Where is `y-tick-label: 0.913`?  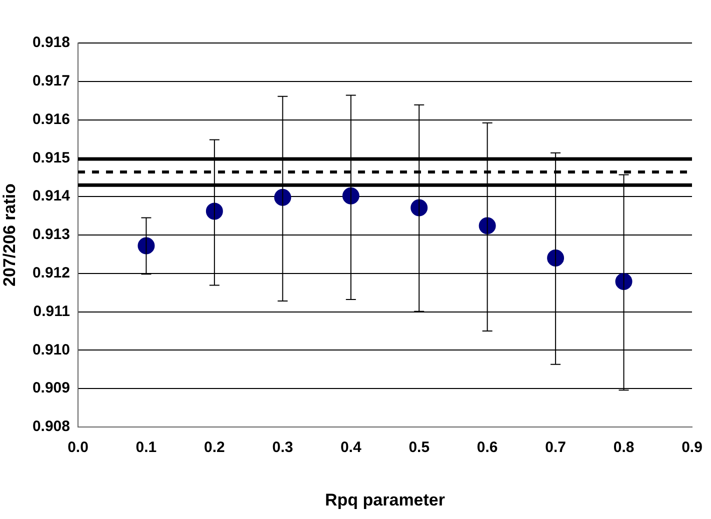
y-tick-label: 0.913 is located at coordinates (51, 235).